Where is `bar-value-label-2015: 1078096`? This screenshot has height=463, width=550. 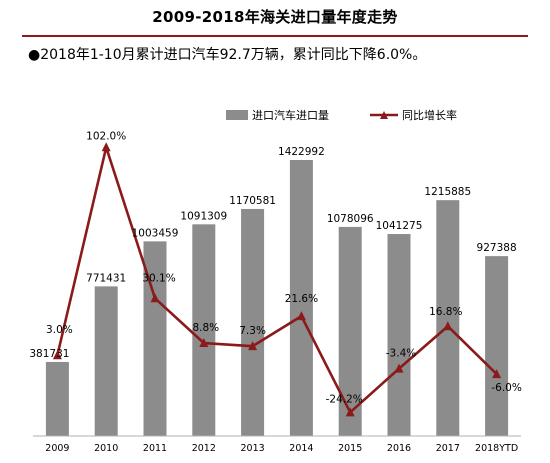
bar-value-label-2015: 1078096 is located at coordinates (350, 219).